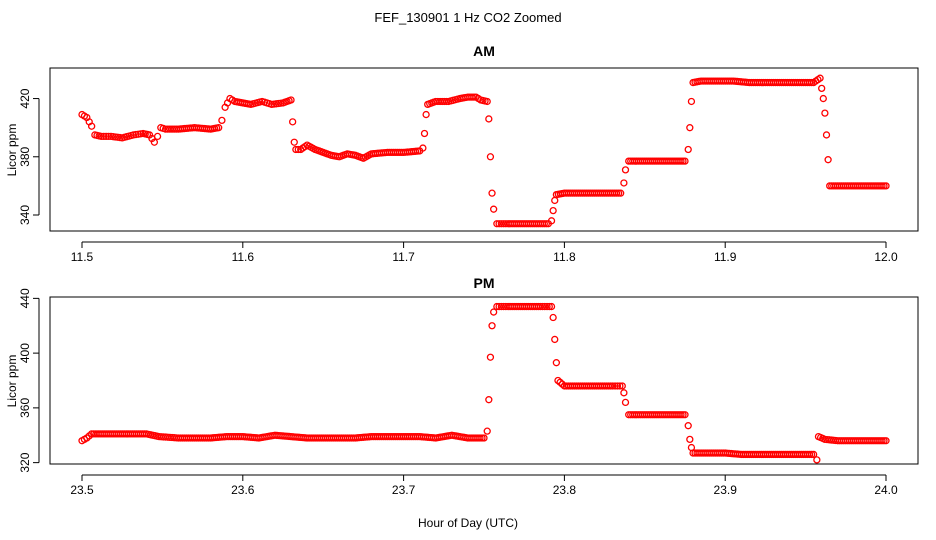 The image size is (936, 540). Describe the element at coordinates (243, 490) in the screenshot. I see `pm-x-tick-label: 23.6` at that location.